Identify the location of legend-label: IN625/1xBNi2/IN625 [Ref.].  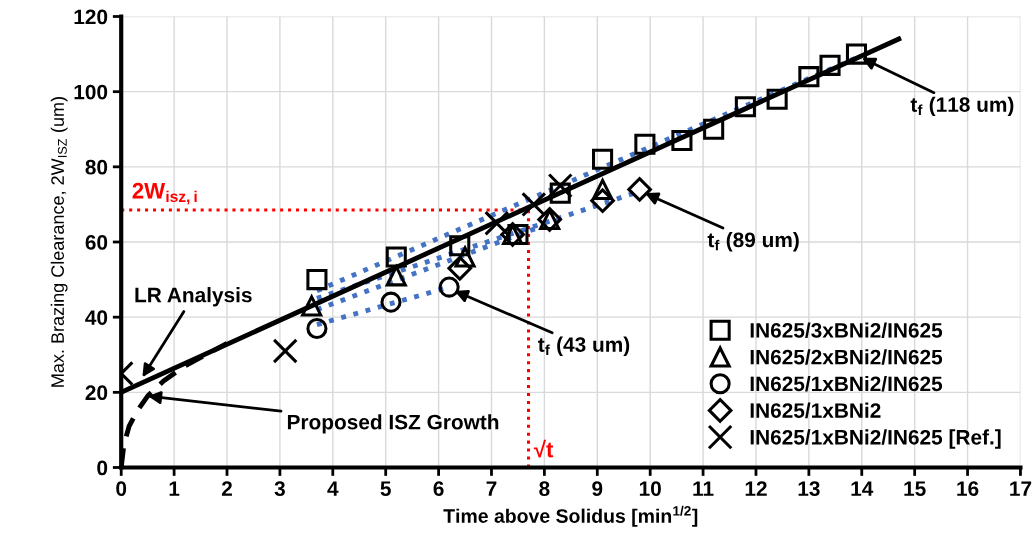
(875, 439).